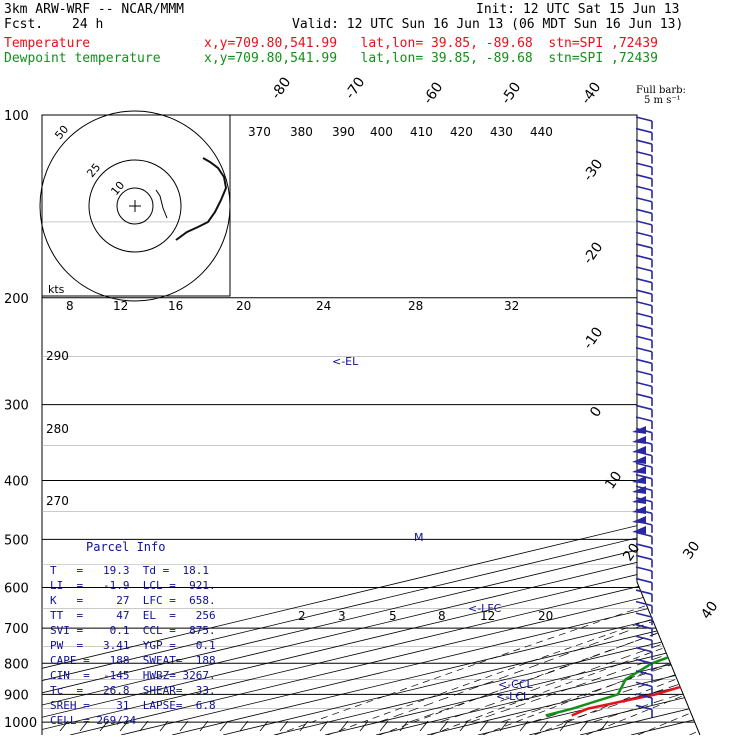 This screenshot has height=740, width=740. Describe the element at coordinates (323, 306) in the screenshot. I see `hodograph-axis-tick: 24` at that location.